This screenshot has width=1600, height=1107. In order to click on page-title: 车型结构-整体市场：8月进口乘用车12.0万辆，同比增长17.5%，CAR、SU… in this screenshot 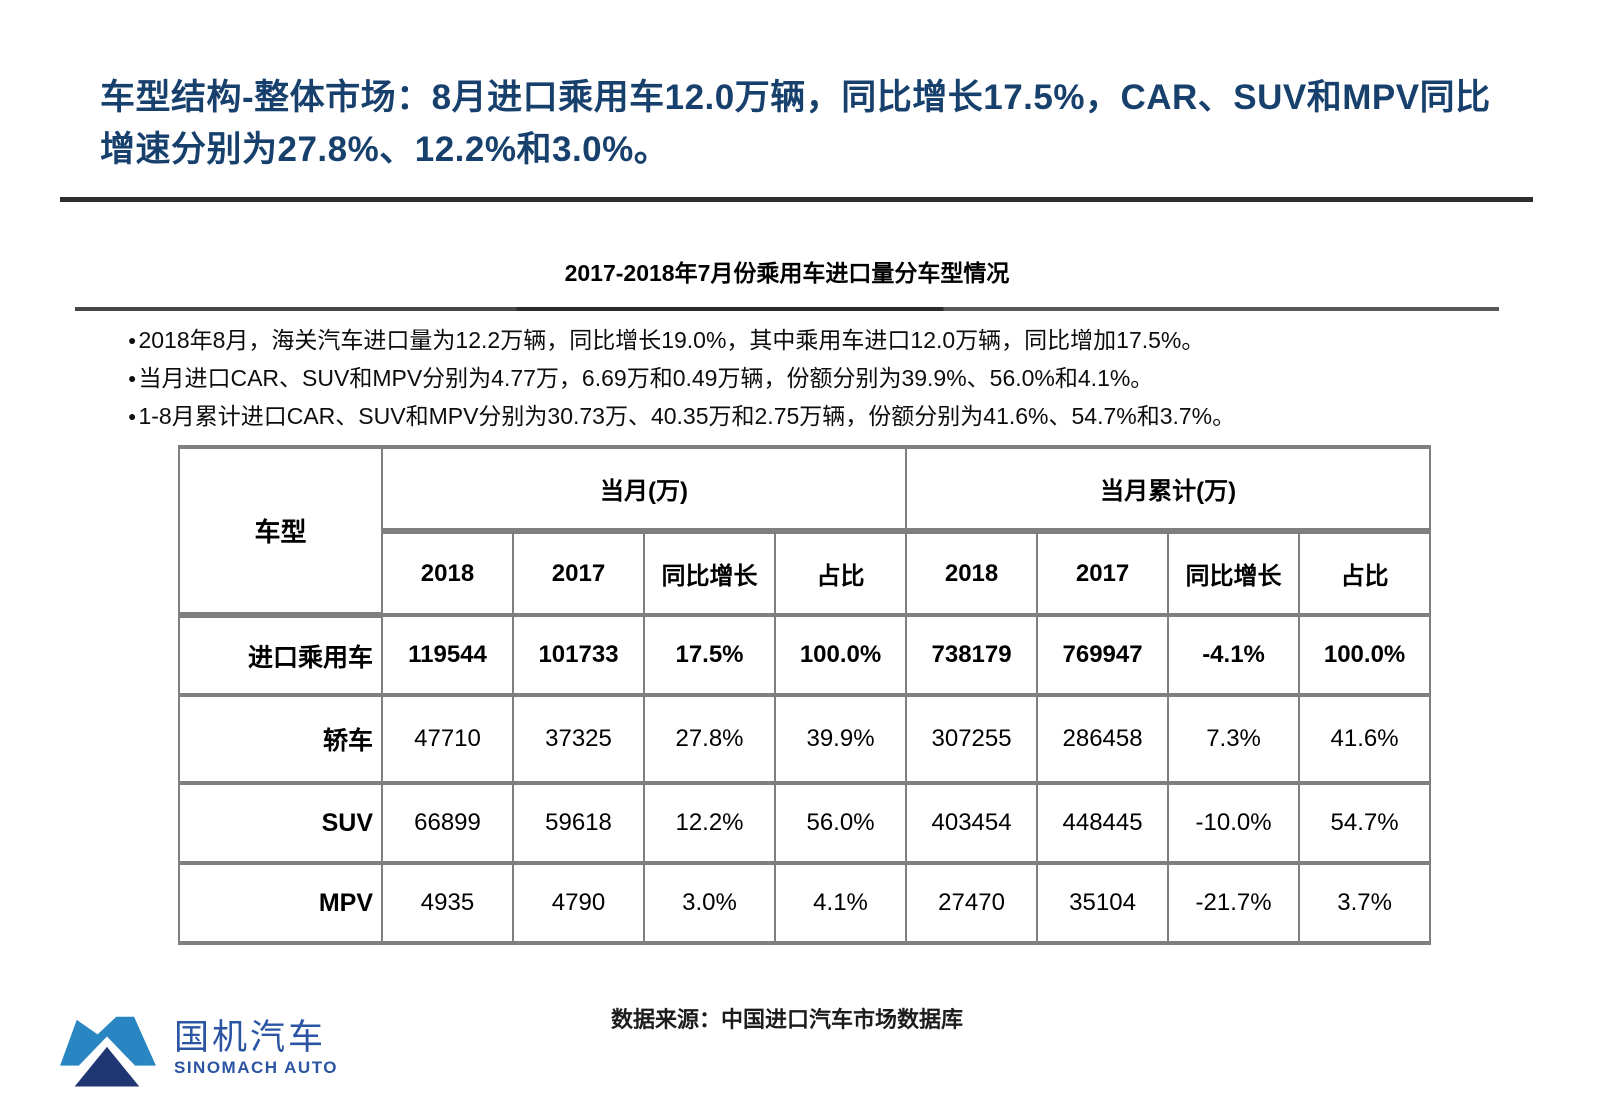, I will do `click(795, 123)`.